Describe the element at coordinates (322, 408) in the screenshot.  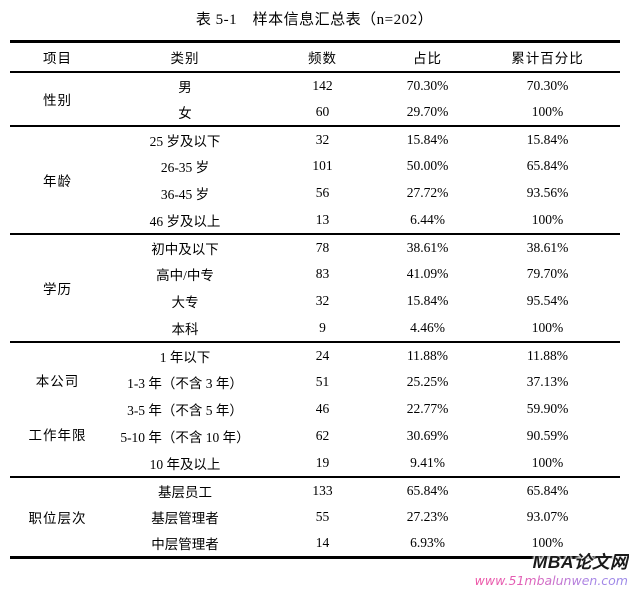
I see `frequency-cell: 46` at that location.